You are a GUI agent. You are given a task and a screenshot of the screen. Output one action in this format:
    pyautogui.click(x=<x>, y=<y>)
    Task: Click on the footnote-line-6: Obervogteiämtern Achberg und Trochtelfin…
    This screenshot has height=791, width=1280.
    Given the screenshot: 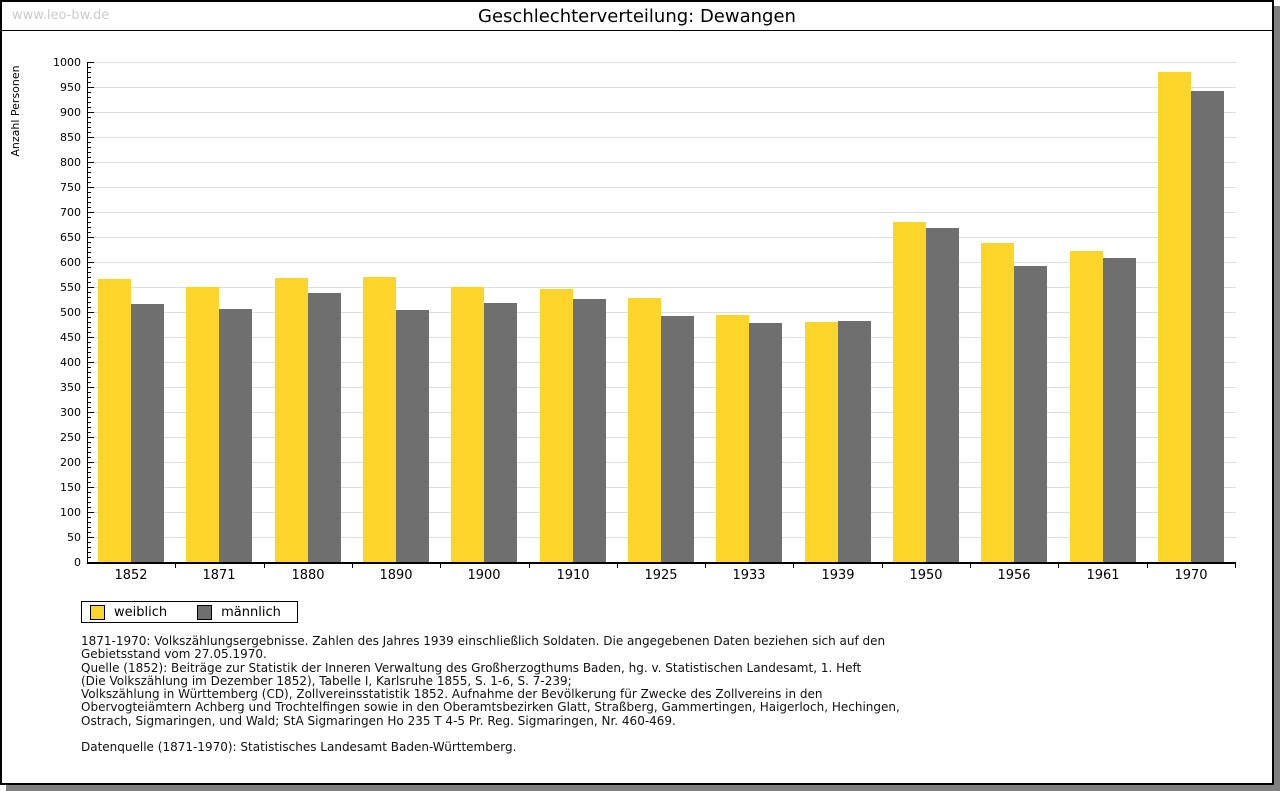 What is the action you would take?
    pyautogui.click(x=490, y=707)
    